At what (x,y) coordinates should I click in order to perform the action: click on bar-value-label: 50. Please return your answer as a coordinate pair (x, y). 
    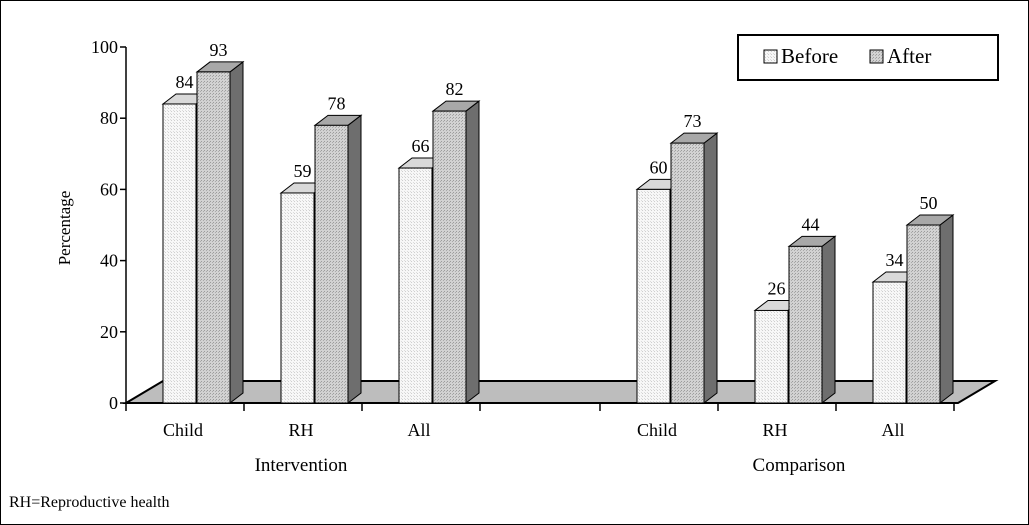
    Looking at the image, I should click on (929, 203).